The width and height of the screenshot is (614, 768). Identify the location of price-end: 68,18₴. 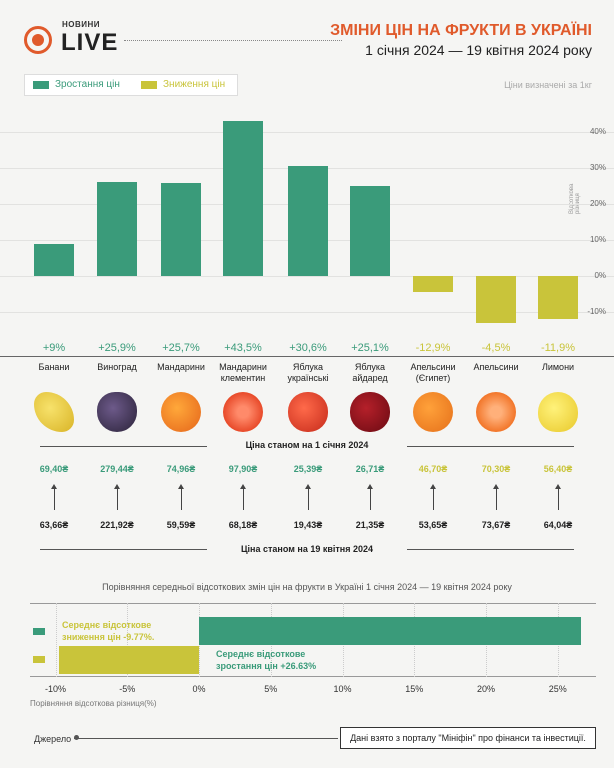
(243, 525).